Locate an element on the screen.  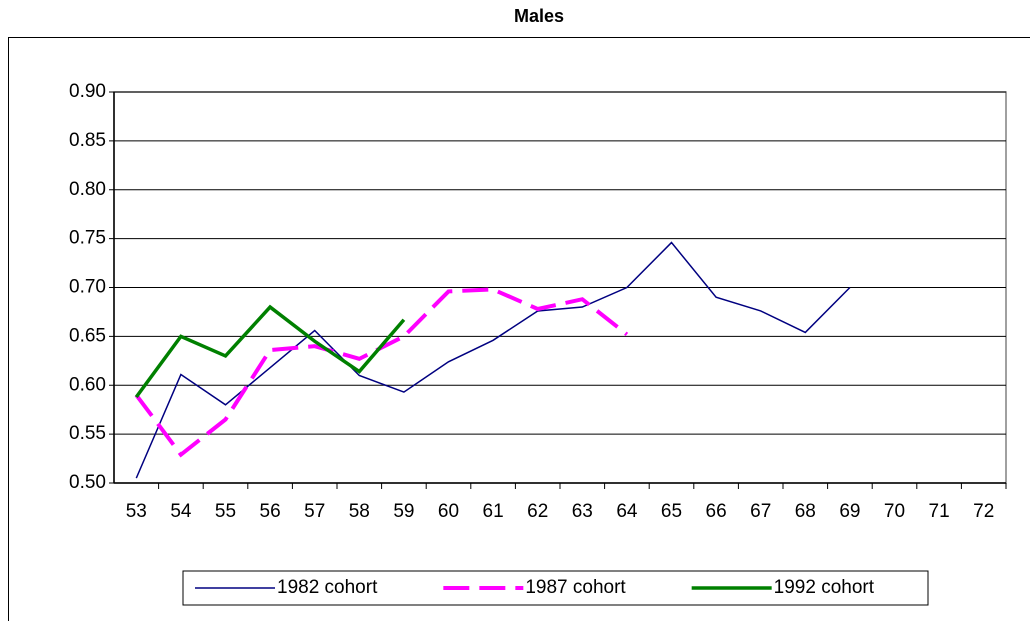
x-tick-label: 69 is located at coordinates (849, 511).